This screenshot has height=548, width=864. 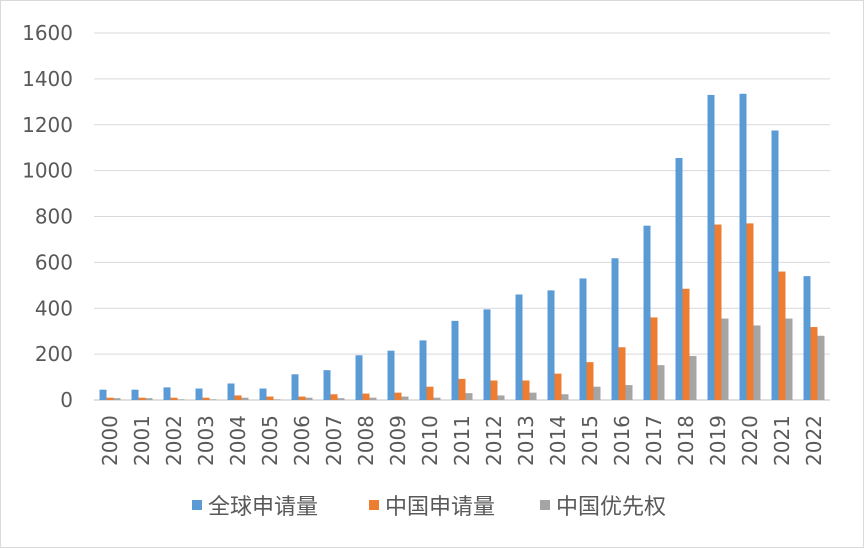 What do you see at coordinates (238, 440) in the screenshot?
I see `x-tick-label: 2004` at bounding box center [238, 440].